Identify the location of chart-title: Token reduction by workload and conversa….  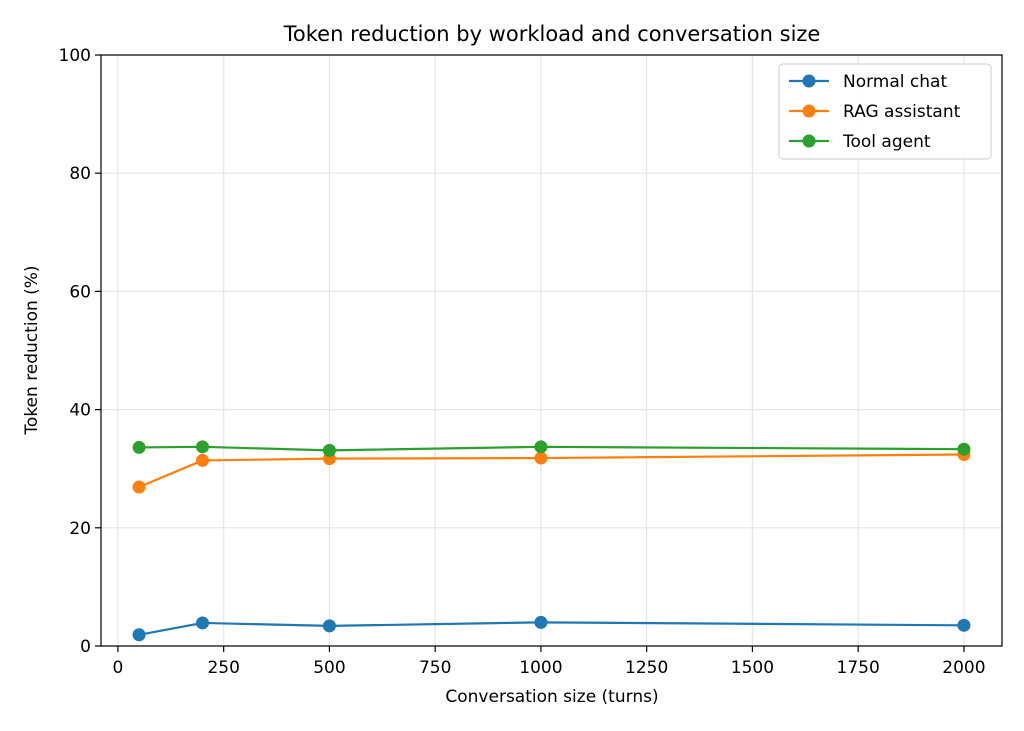
(552, 34).